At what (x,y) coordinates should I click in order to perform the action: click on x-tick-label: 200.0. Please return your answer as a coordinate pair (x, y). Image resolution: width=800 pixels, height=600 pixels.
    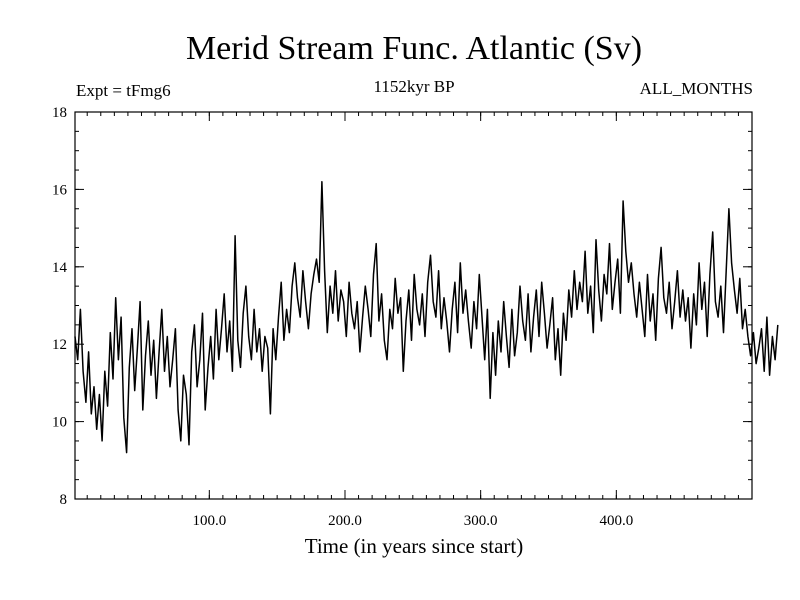
    Looking at the image, I should click on (345, 521).